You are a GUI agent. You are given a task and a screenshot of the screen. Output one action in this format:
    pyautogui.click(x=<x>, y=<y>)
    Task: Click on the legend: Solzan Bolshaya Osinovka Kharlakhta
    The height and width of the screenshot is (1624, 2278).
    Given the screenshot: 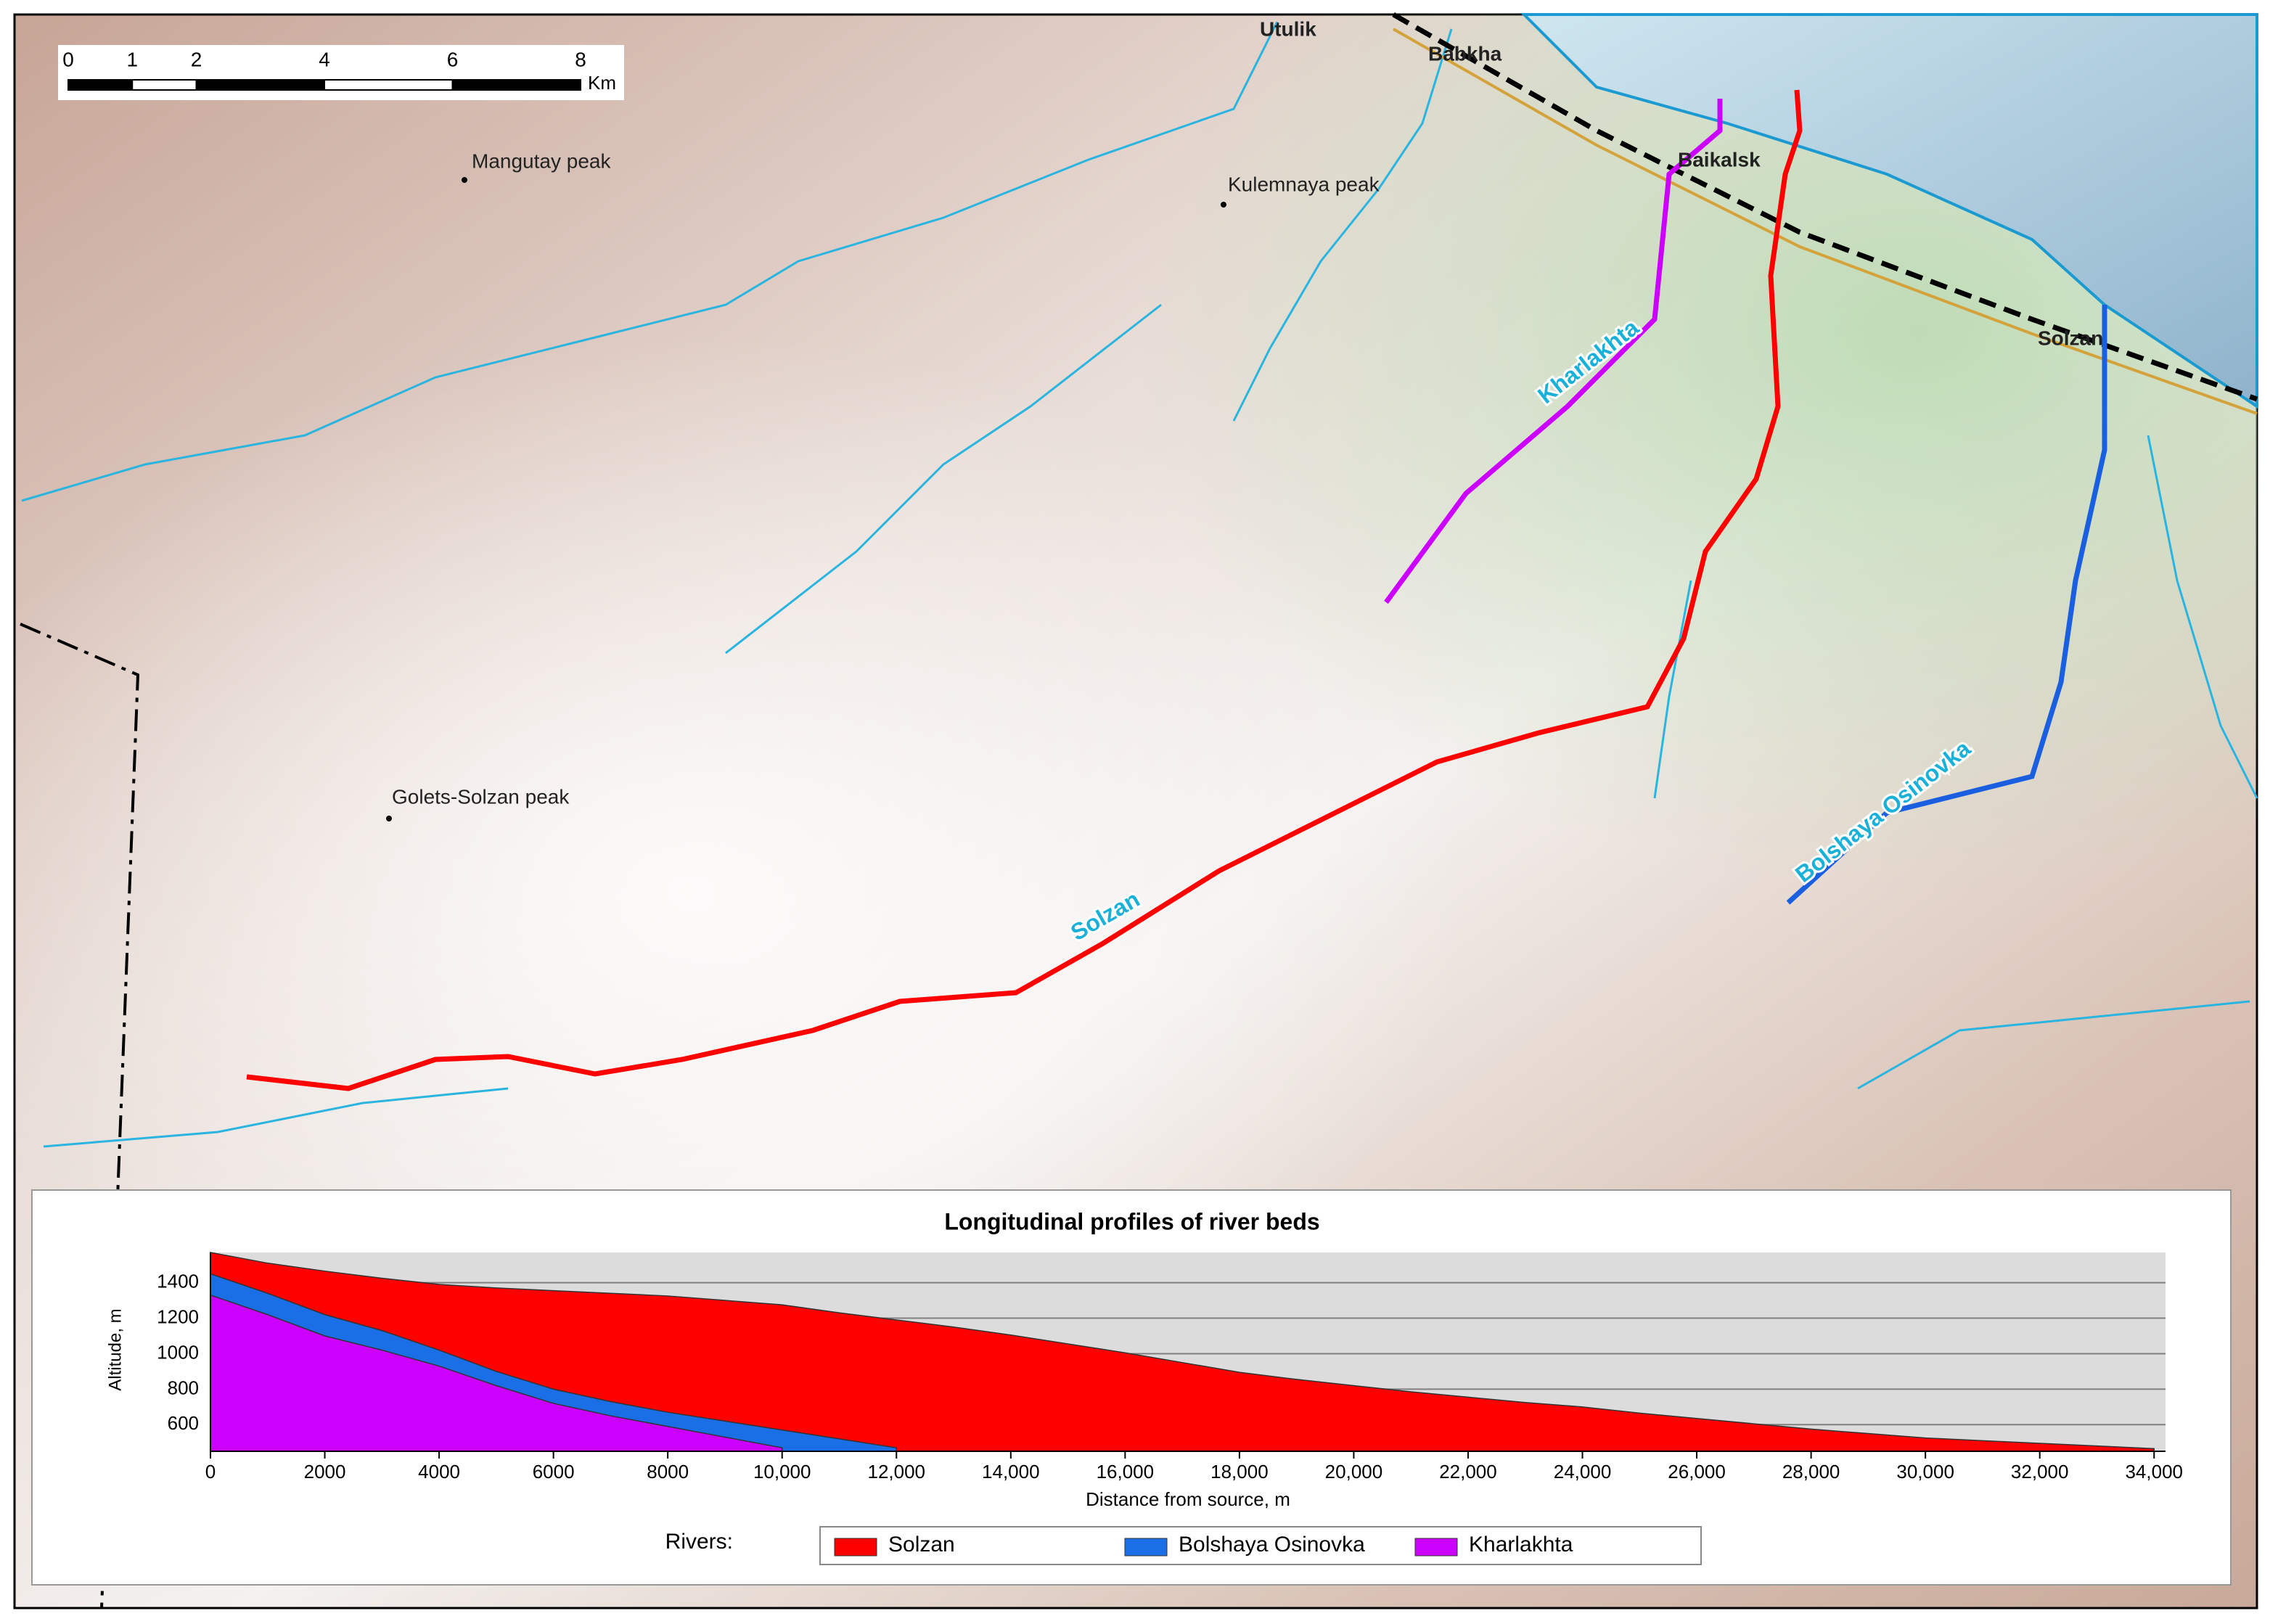 What is the action you would take?
    pyautogui.click(x=1204, y=1545)
    